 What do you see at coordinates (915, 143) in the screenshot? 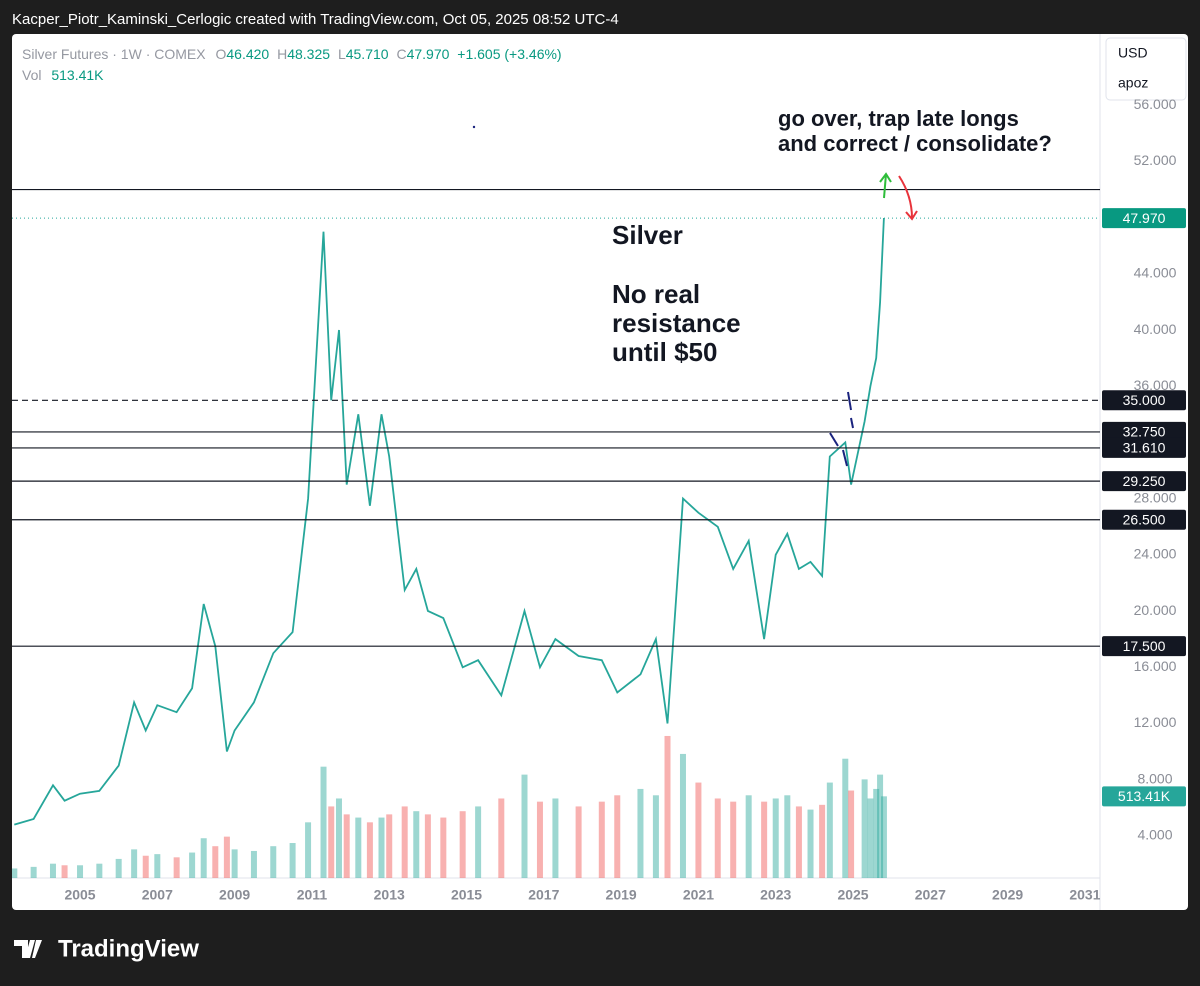
I see `annotation-question: and correct / consolidate?` at bounding box center [915, 143].